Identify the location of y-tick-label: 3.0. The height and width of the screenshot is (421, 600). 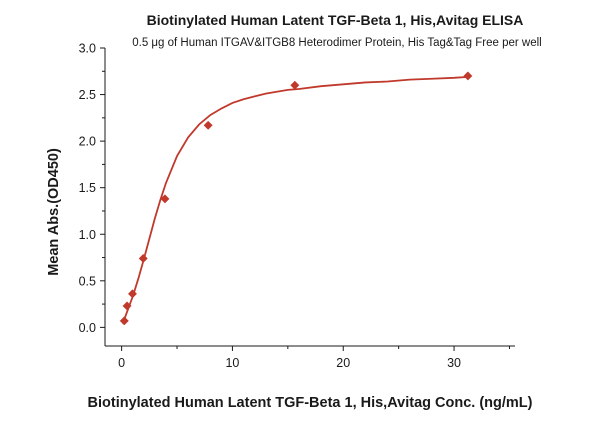
(87, 49).